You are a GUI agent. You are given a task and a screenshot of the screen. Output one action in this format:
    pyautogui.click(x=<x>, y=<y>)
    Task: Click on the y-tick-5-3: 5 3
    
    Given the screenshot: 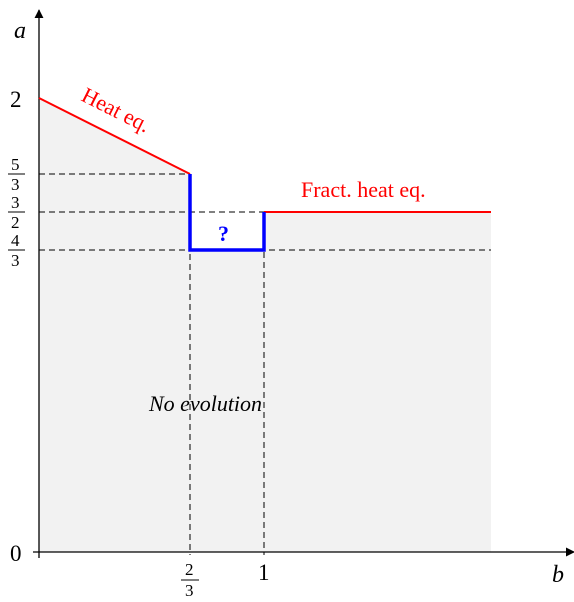 What is the action you would take?
    pyautogui.click(x=16, y=174)
    